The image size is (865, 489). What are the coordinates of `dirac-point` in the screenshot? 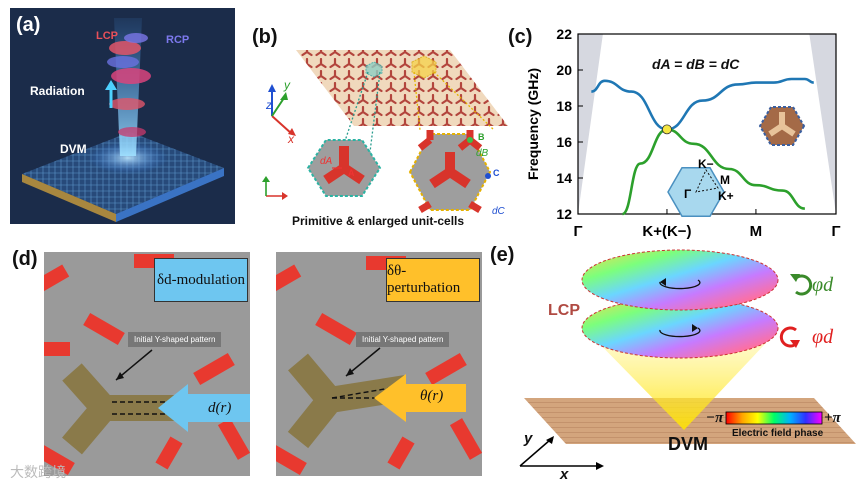 It's located at (667, 129).